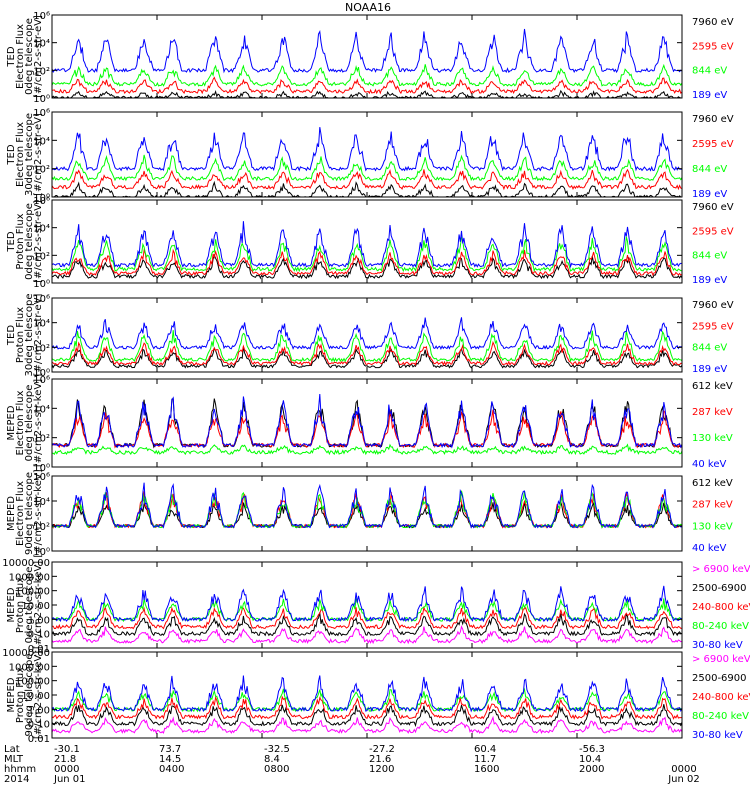  I want to click on ephemeris-row-label: MLT, so click(14, 759).